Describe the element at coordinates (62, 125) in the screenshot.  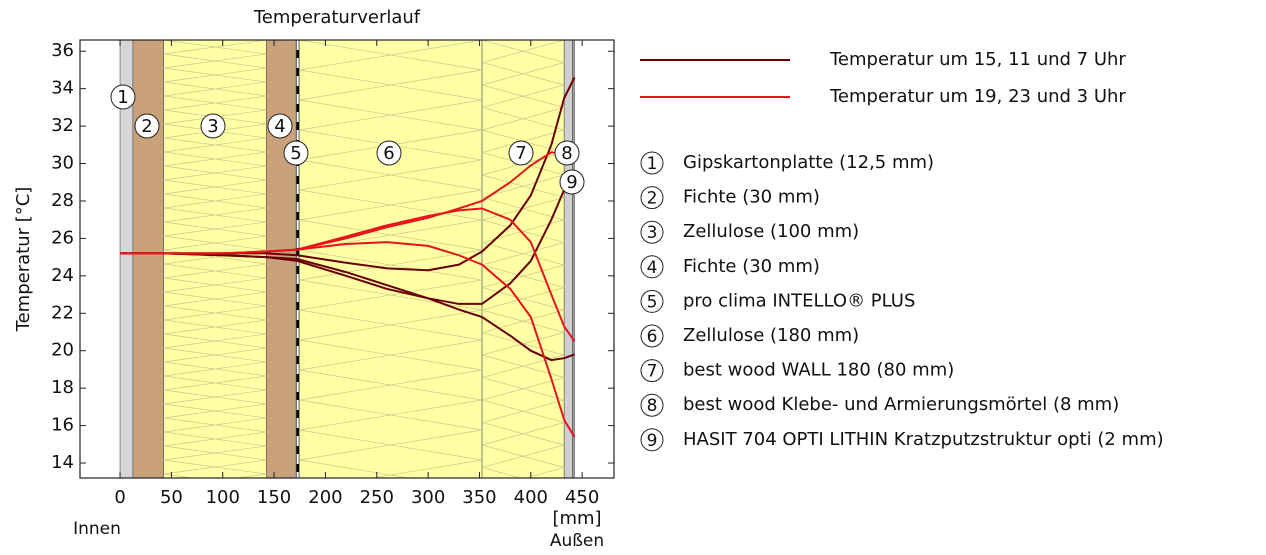
I see `y-tick-label: 32` at that location.